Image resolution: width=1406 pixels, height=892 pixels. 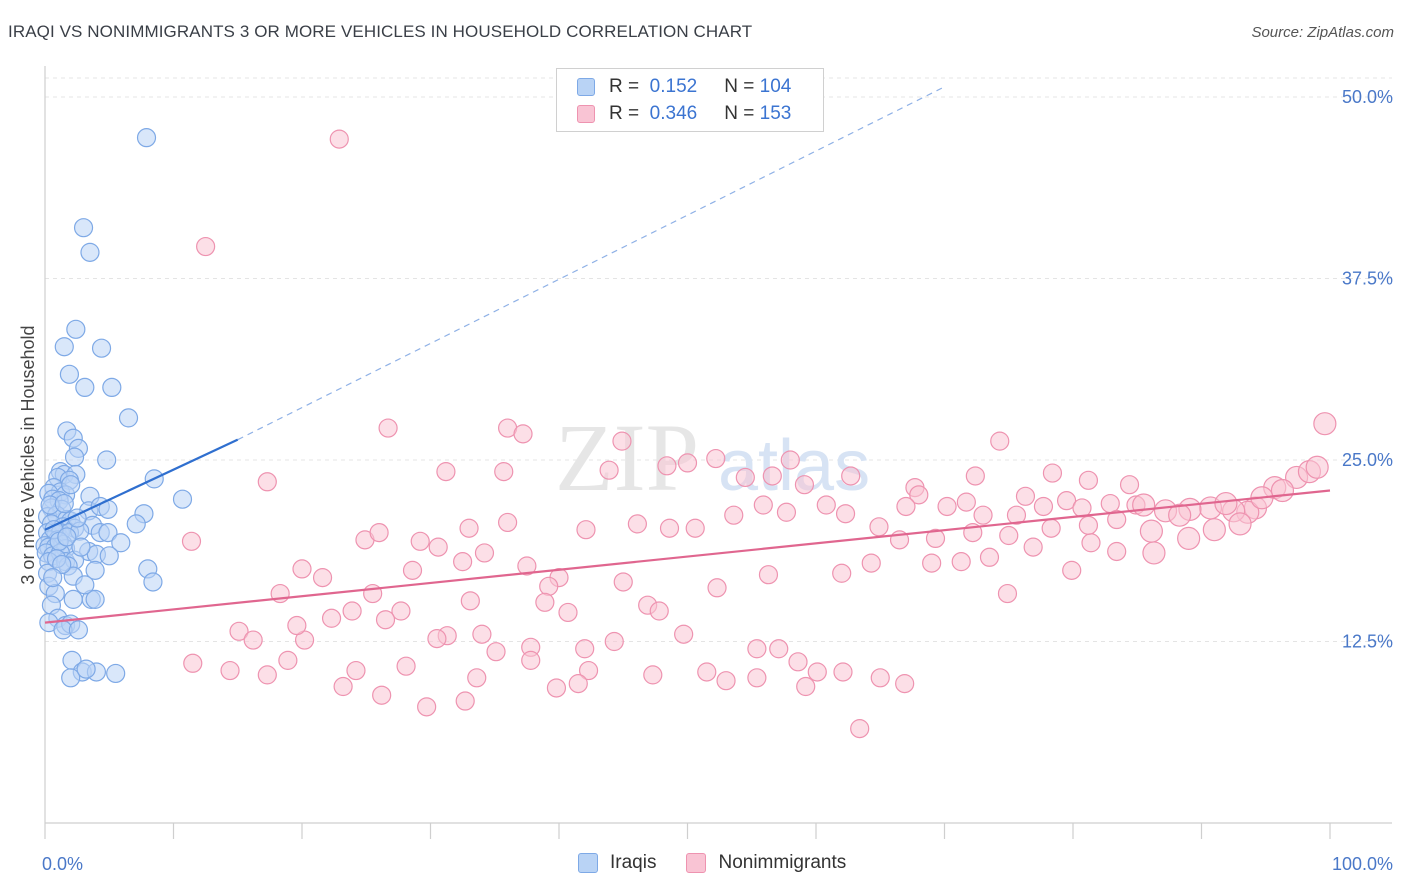 I want to click on bottom-legend: Iraqis Nonimmigrants, so click(x=712, y=863).